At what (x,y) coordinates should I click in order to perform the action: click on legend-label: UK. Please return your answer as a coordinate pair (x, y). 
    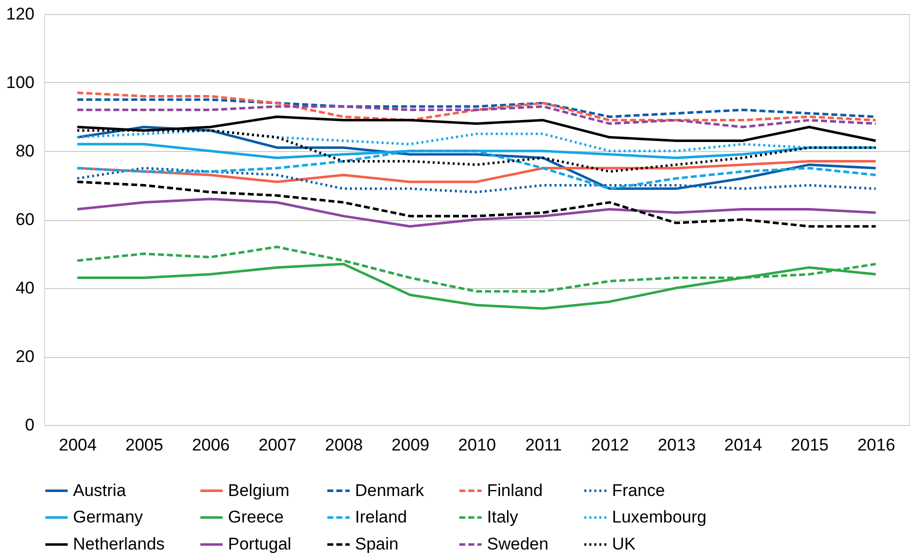
    Looking at the image, I should click on (624, 544).